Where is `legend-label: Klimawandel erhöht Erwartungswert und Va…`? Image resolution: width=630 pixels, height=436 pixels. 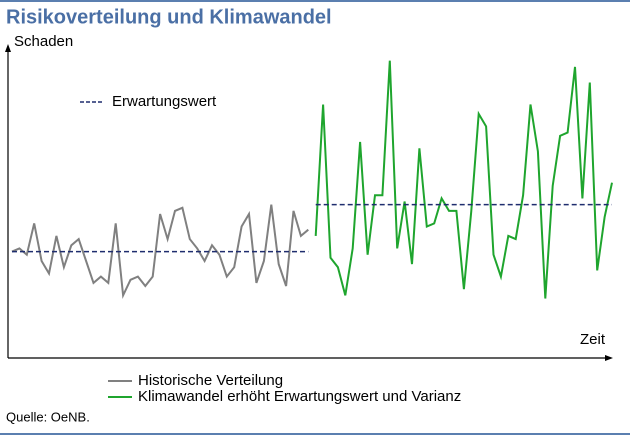 legend-label: Klimawandel erhöht Erwartungswert und Va… is located at coordinates (299, 396).